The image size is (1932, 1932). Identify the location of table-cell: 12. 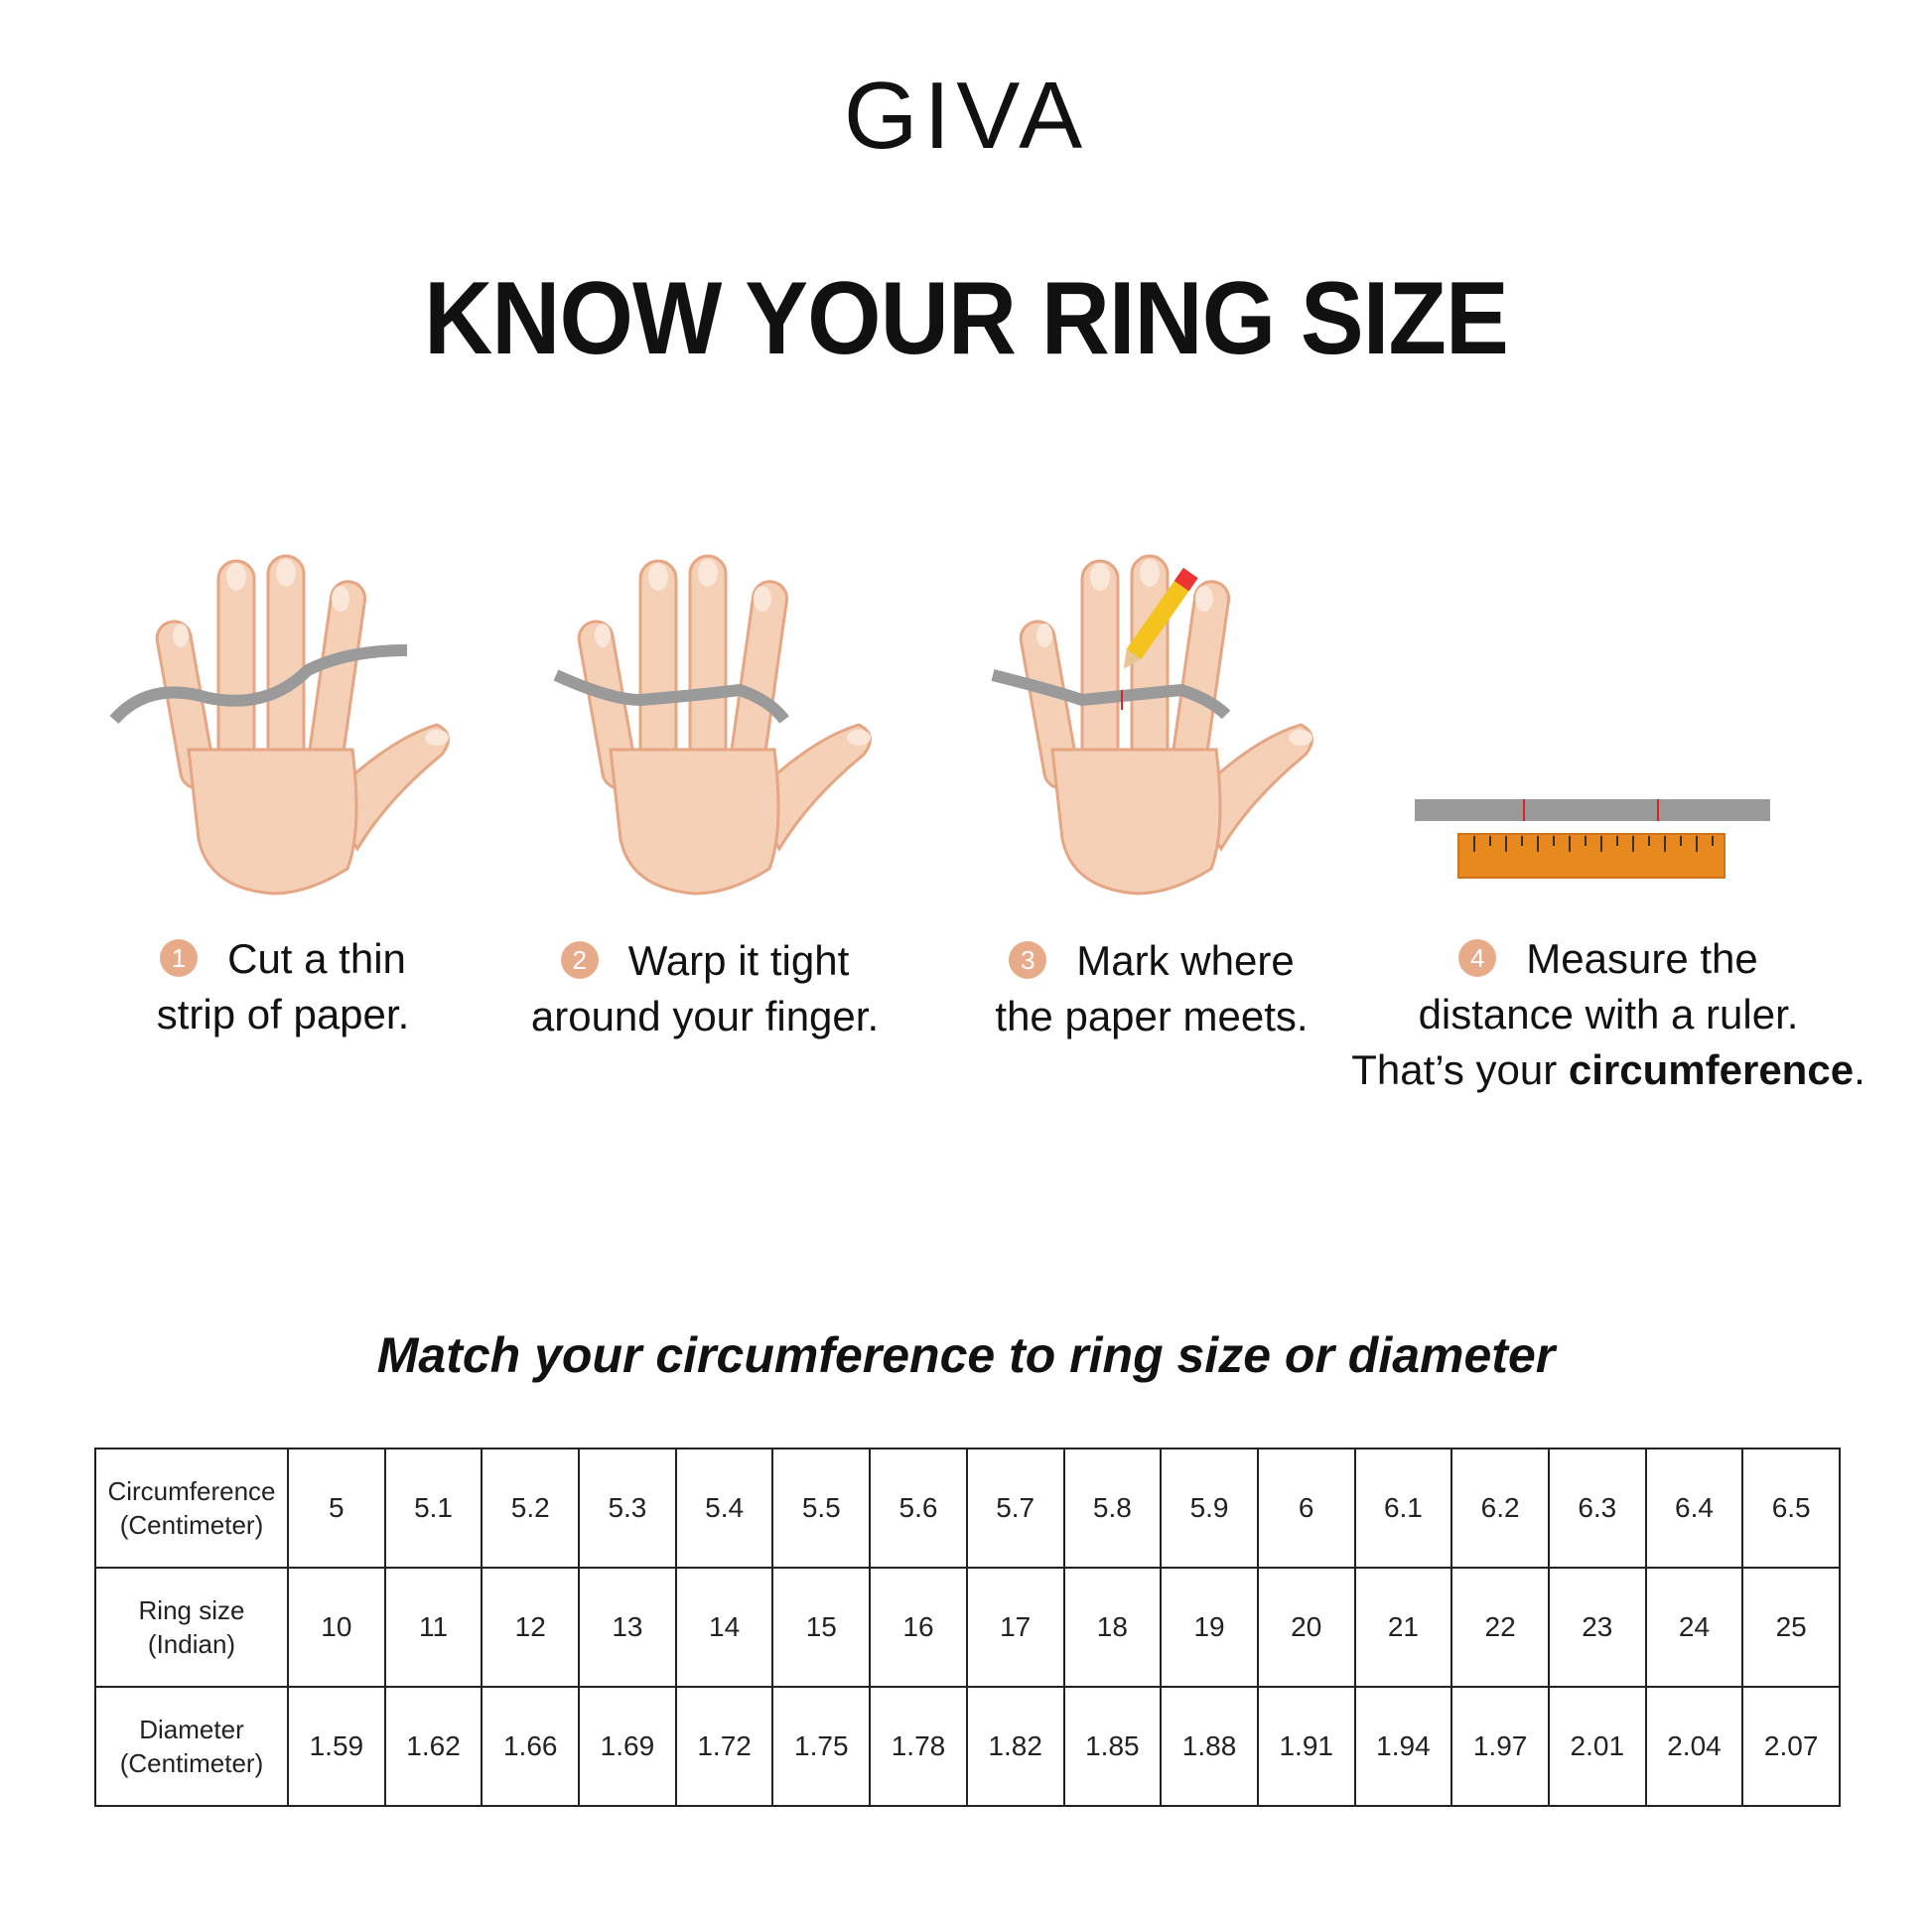
(531, 1627).